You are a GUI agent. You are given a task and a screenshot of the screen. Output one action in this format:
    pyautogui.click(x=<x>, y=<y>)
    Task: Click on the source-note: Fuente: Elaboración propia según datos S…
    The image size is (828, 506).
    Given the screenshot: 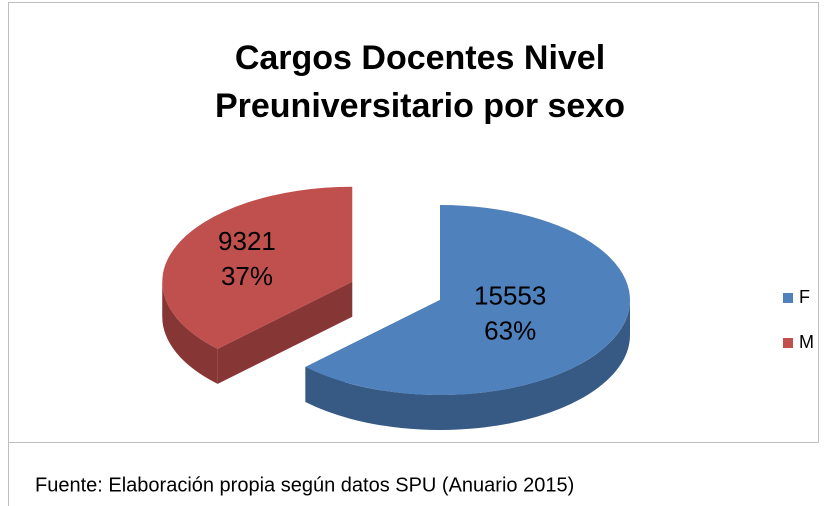 What is the action you would take?
    pyautogui.click(x=304, y=485)
    